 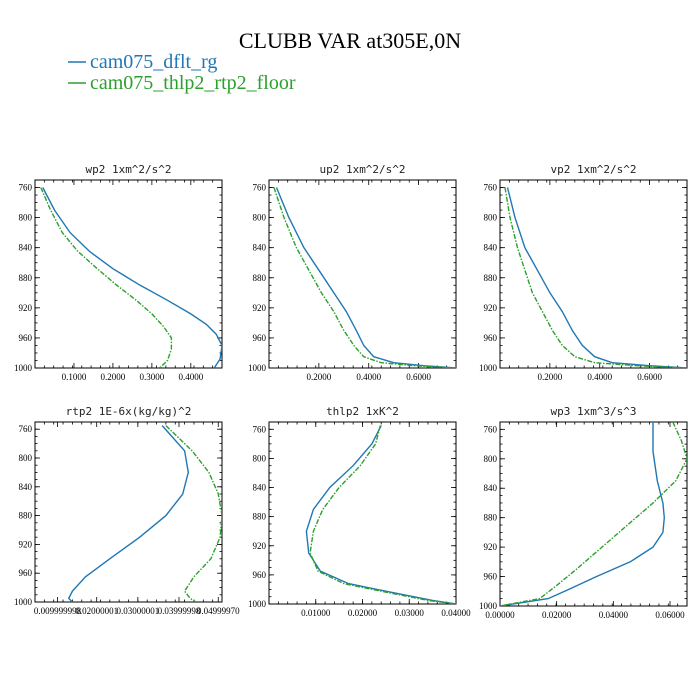 I want to click on xtick-label: 0.06000, so click(x=670, y=615).